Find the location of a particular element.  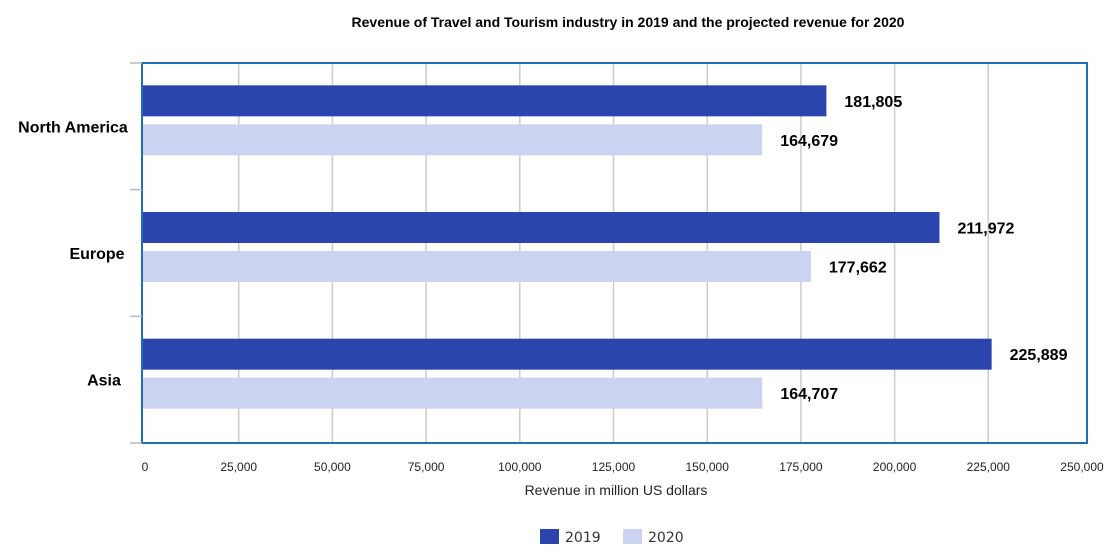

category-labels: North America Europe Asia is located at coordinates (73, 254).